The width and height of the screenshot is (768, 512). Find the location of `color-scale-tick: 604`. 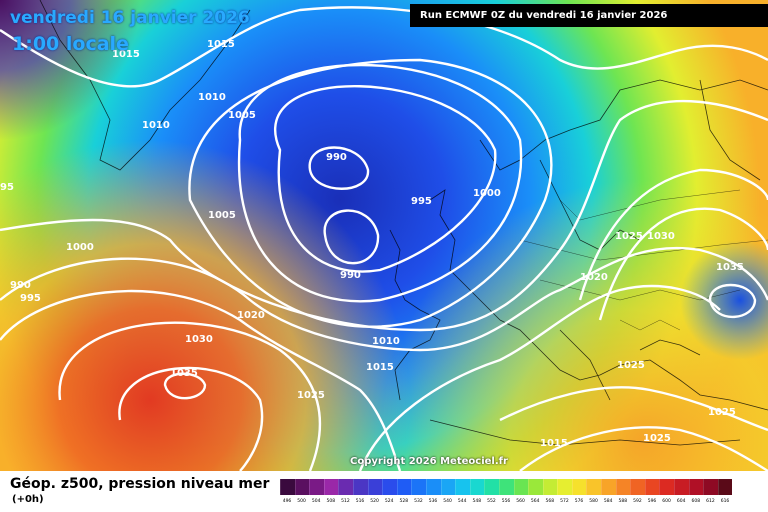

color-scale-tick: 604 is located at coordinates (681, 501).